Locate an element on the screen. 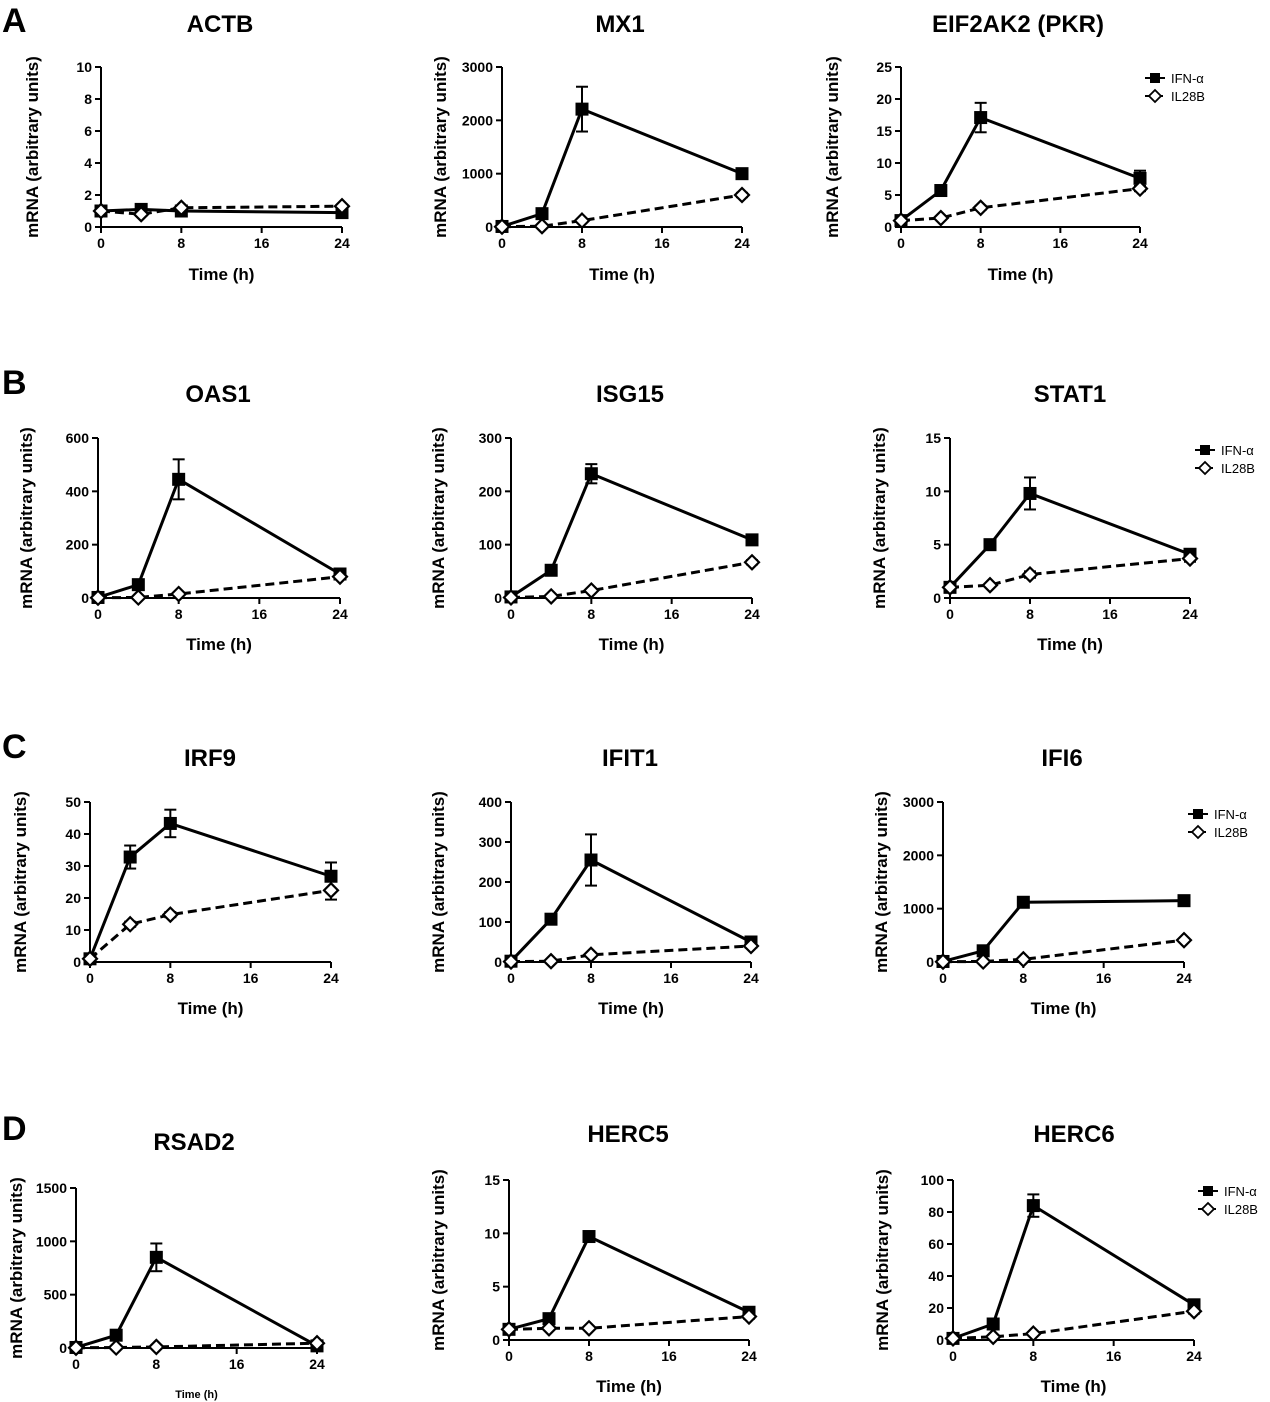 The width and height of the screenshot is (1270, 1402). y-tick-label: 2 is located at coordinates (88, 195).